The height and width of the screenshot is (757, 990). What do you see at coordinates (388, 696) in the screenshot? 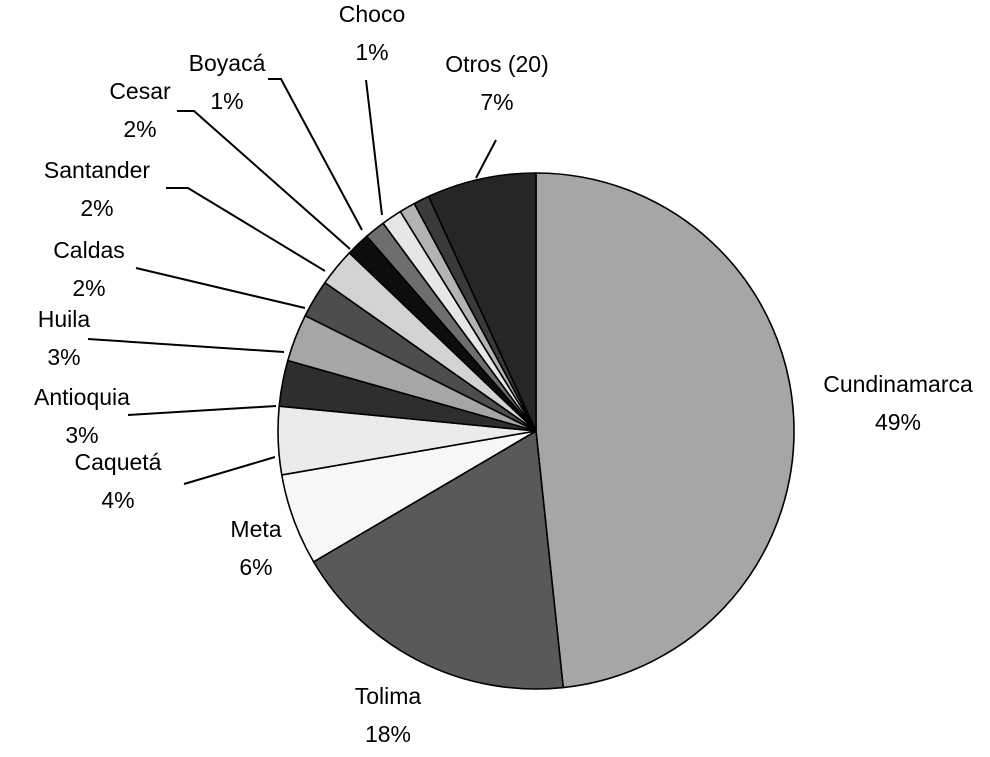
I see `slice-label-tolima: Tolima` at bounding box center [388, 696].